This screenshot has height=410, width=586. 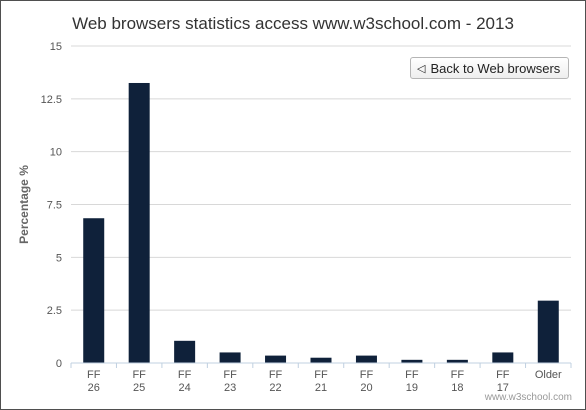 What do you see at coordinates (321, 388) in the screenshot?
I see `x-tick-label: 21` at bounding box center [321, 388].